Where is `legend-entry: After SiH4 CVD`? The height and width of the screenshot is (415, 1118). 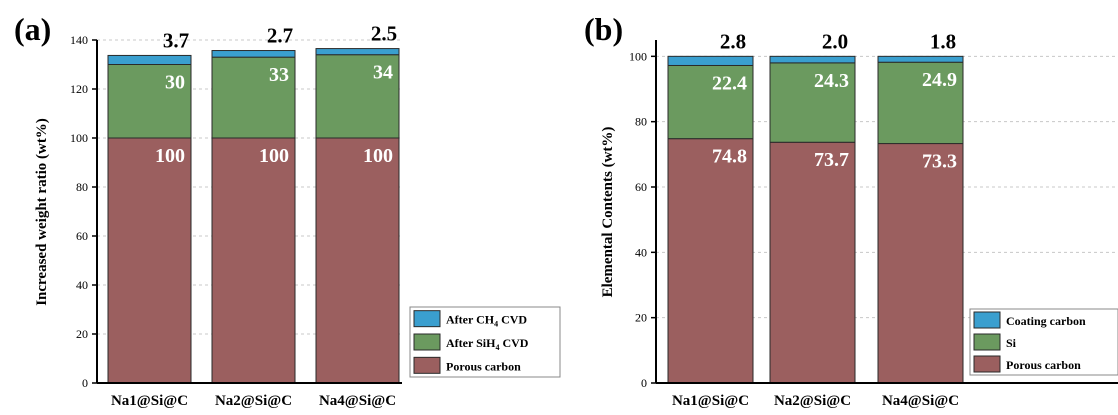 legend-entry: After SiH4 CVD is located at coordinates (487, 344).